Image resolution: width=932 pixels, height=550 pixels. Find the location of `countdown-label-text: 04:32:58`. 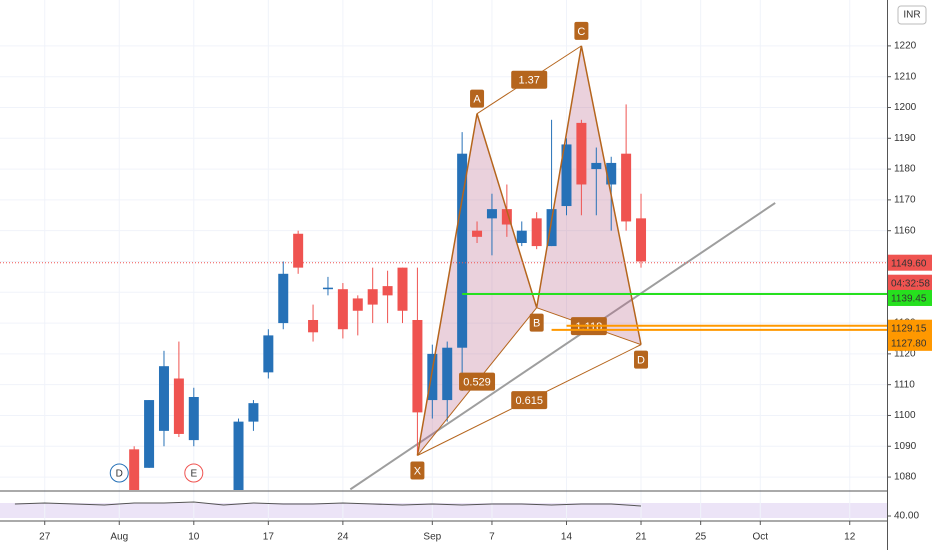

countdown-label-text: 04:32:58 is located at coordinates (910, 283).